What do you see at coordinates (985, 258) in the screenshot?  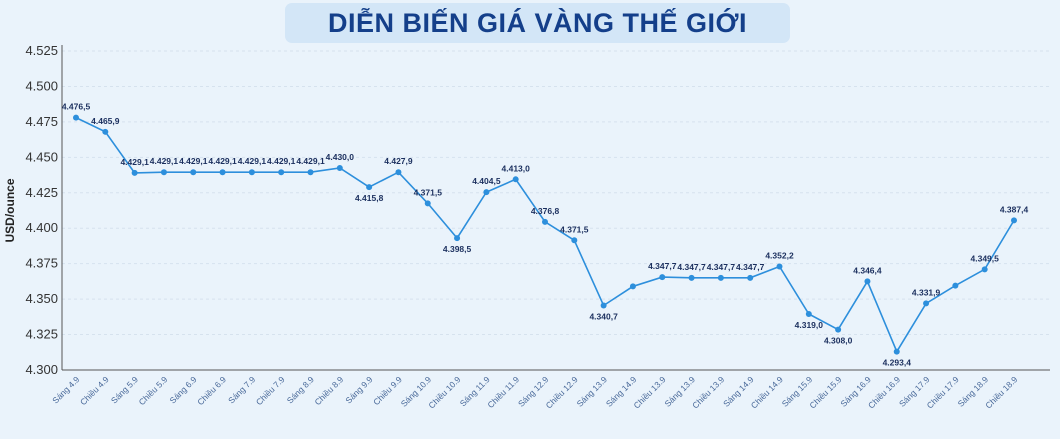 I see `data-label: 4.349,5` at bounding box center [985, 258].